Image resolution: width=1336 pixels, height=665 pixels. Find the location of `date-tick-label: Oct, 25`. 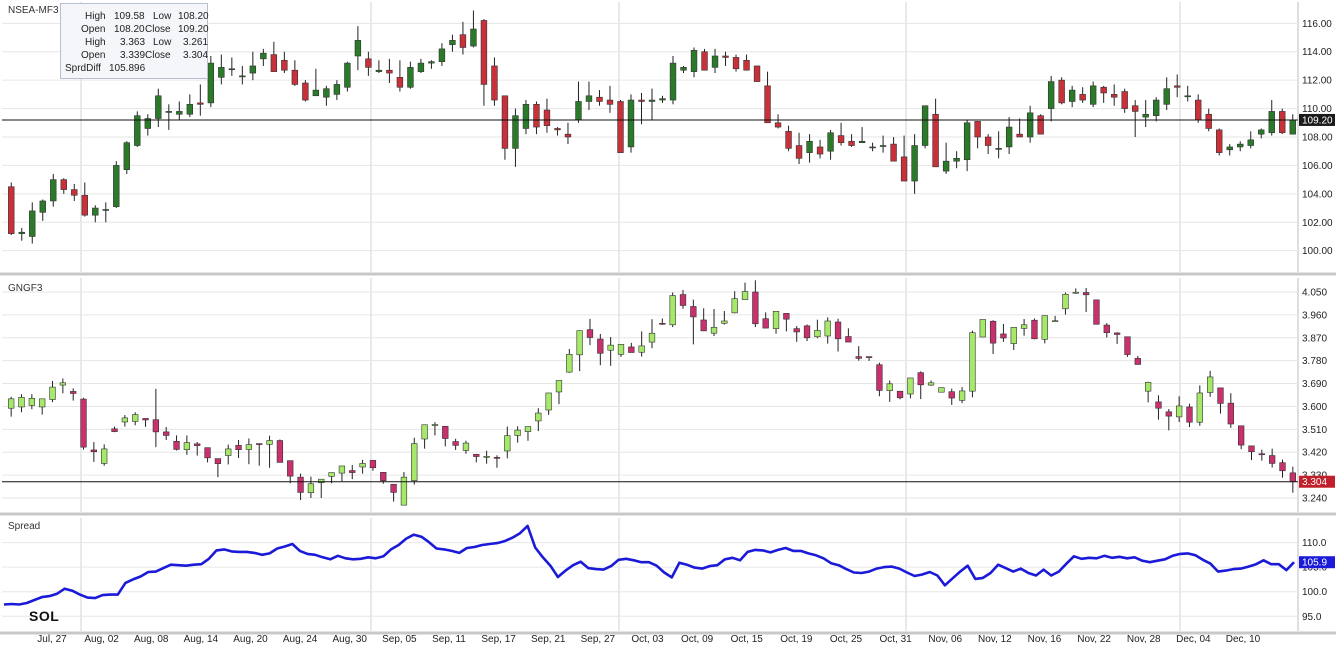

date-tick-label: Oct, 25 is located at coordinates (846, 639).